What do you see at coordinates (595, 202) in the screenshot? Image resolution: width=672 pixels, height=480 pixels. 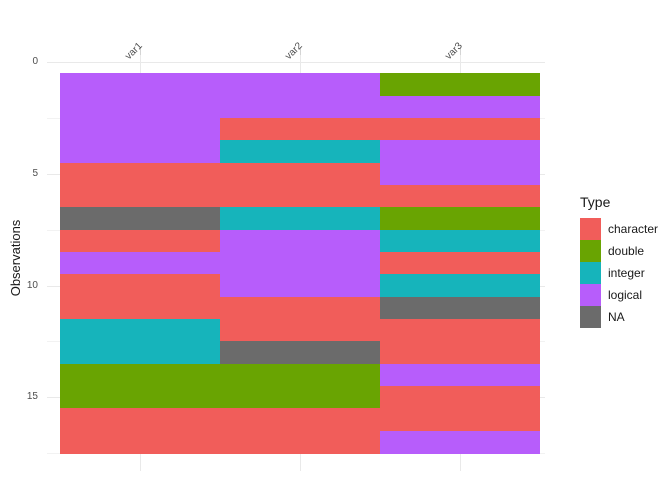 I see `legend-title: Type` at bounding box center [595, 202].